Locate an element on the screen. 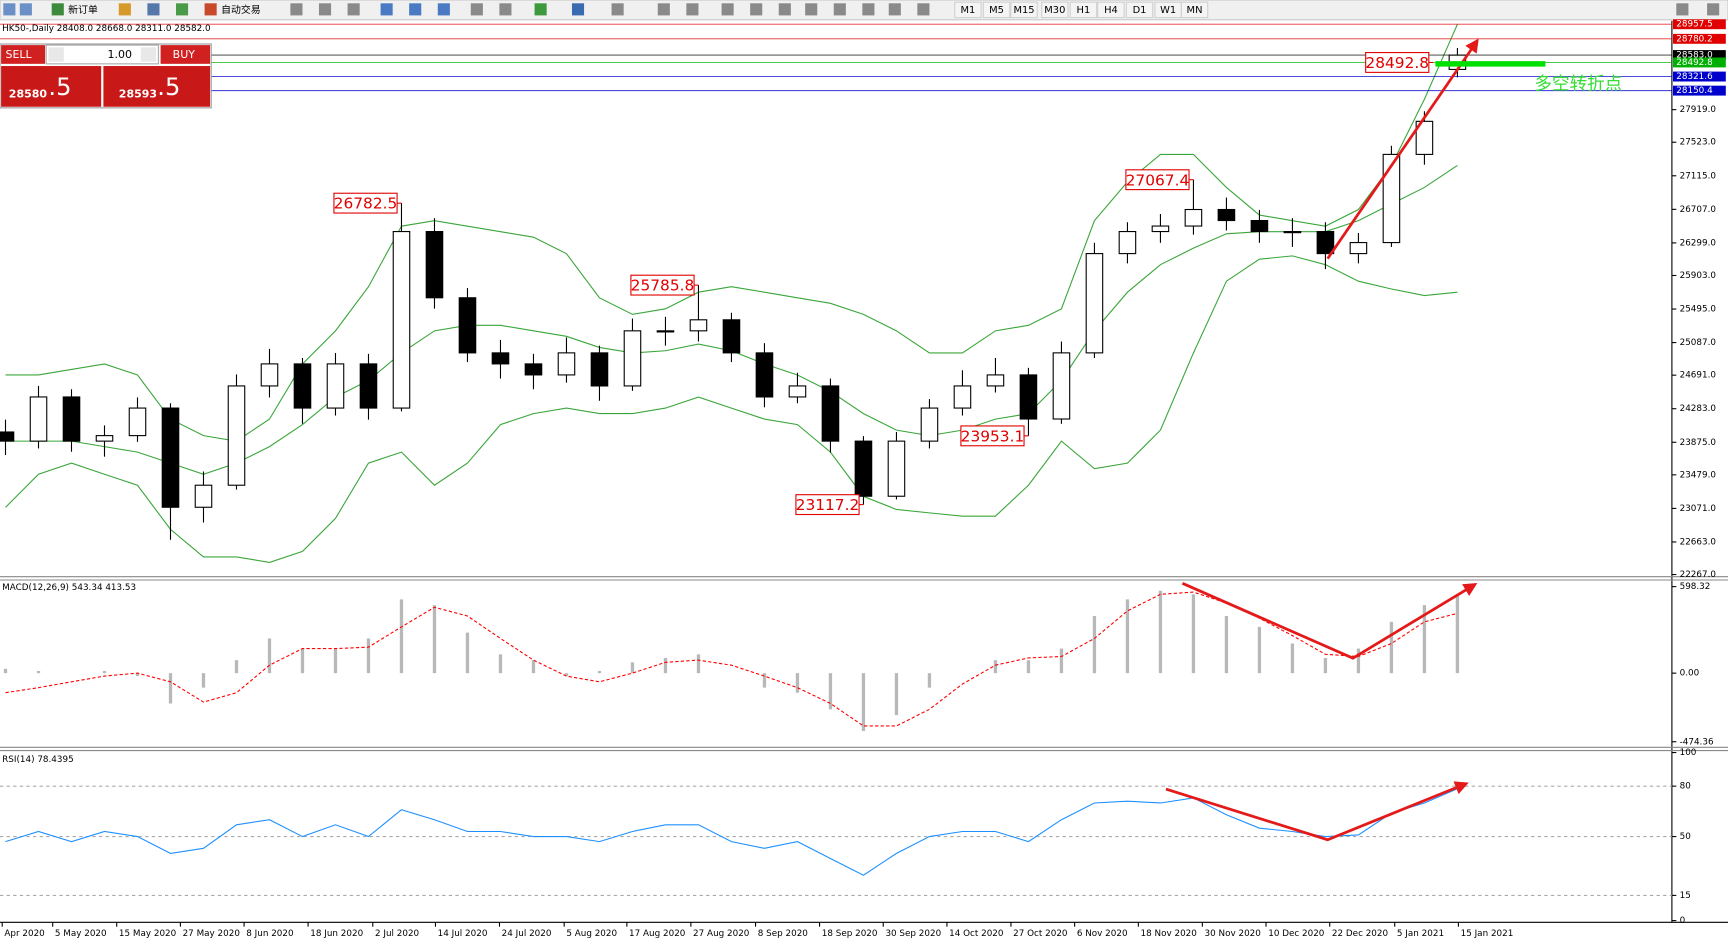 The width and height of the screenshot is (1728, 941). y-tick-label: 0 is located at coordinates (1683, 921).